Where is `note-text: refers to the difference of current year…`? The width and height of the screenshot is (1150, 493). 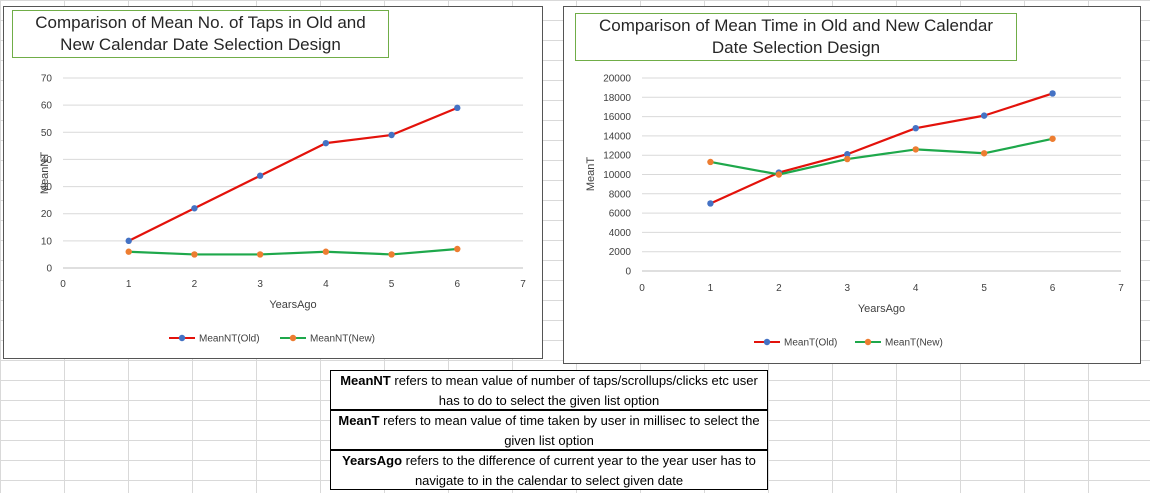
note-text: refers to the difference of current year… is located at coordinates (579, 470).